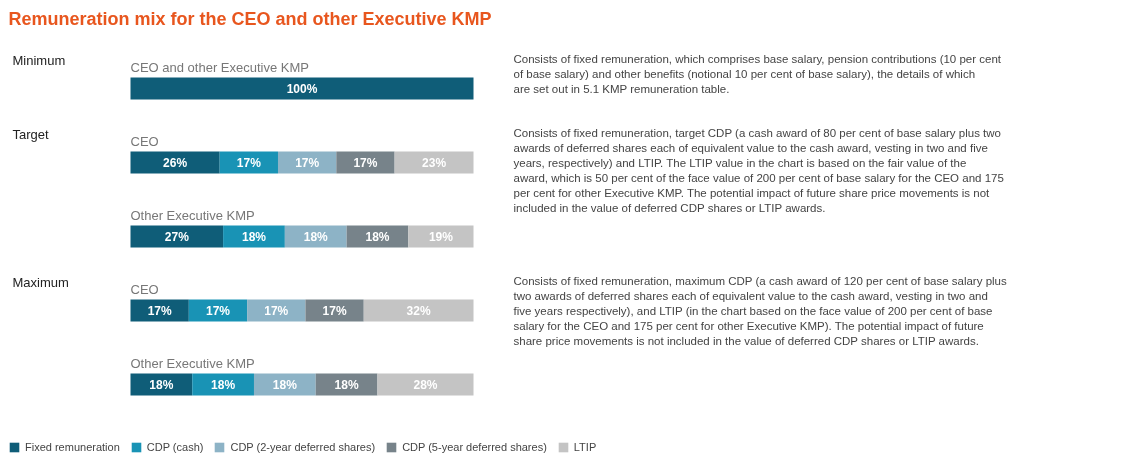 The height and width of the screenshot is (457, 1127). Describe the element at coordinates (760, 310) in the screenshot. I see `text: Consists of fixed remuneration, maximum CDP (a cash award of 120 per cent of base salary plus two awards of deferred shares each of equivalent value to the cash award, vesting in two and five years respectively), and LTIP (in the chart based on the face value of 200 per cent of base salary for the CEO and 175 per cent for other Executive KMP). The potential impact of future share price movements is not included in the value of deferred CDP shares or LTIP awards.` at that location.